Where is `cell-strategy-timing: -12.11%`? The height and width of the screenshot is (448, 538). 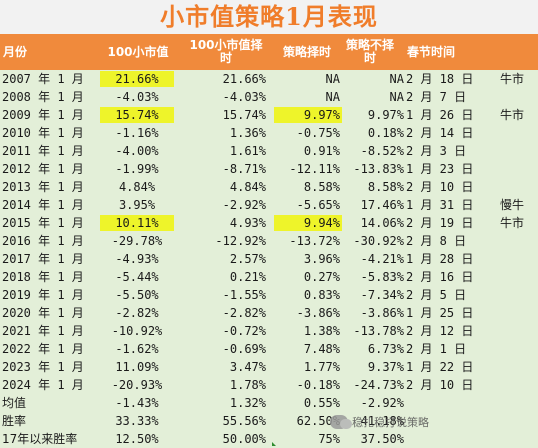 cell-strategy-timing: -12.11% is located at coordinates (314, 169).